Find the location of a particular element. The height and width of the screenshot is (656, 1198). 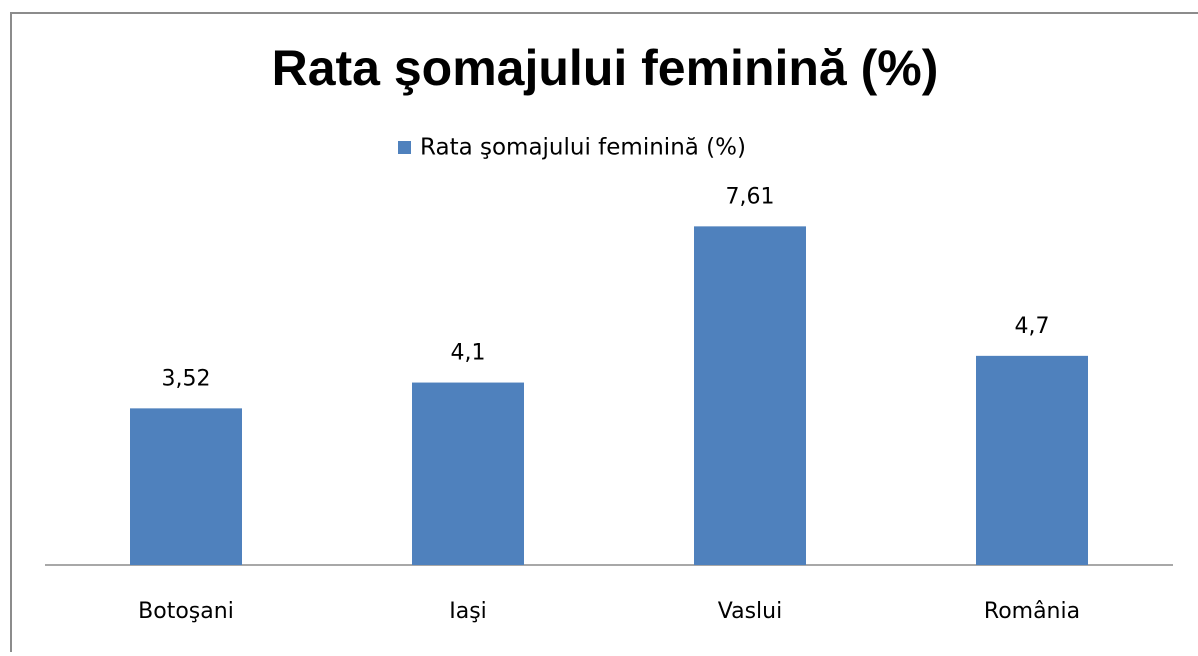

data-label: 4,7 is located at coordinates (1032, 326).